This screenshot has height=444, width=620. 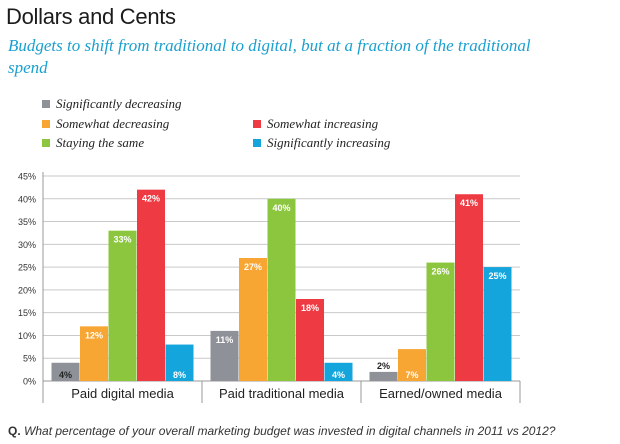 I want to click on y-tick-label: 25%, so click(x=27, y=268).